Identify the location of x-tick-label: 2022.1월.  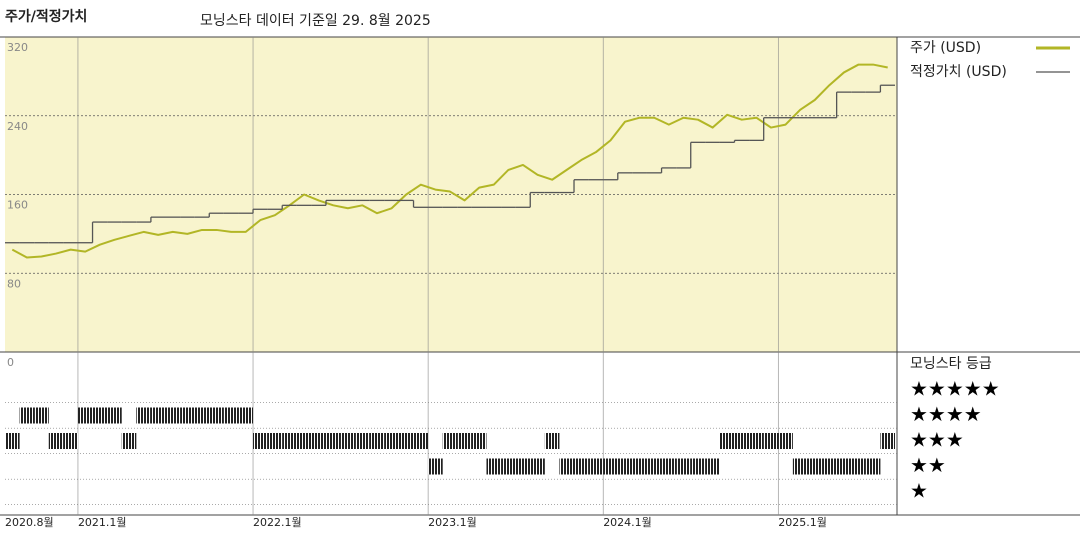
(277, 522).